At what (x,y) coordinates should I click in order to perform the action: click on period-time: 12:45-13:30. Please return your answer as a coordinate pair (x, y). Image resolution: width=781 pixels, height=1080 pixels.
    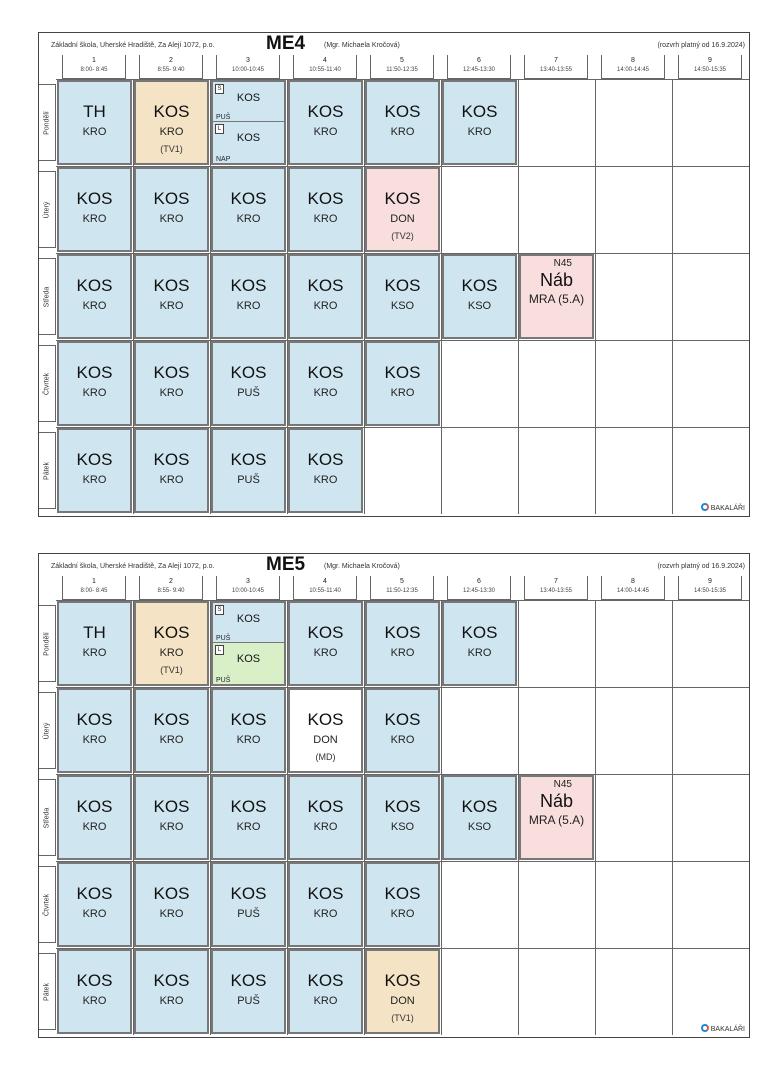
    Looking at the image, I should click on (479, 70).